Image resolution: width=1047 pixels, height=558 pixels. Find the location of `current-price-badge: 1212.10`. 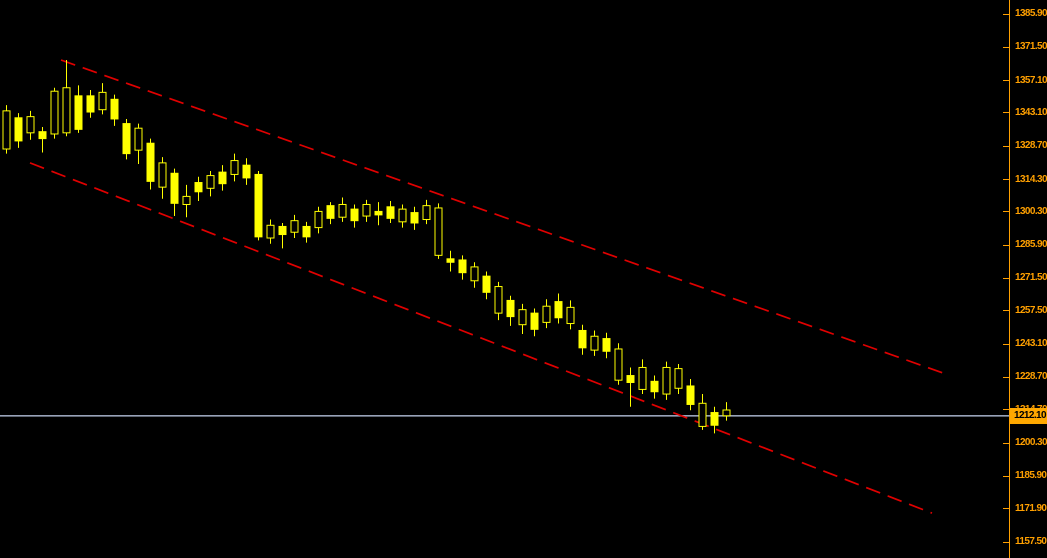

current-price-badge: 1212.10 is located at coordinates (1028, 415).